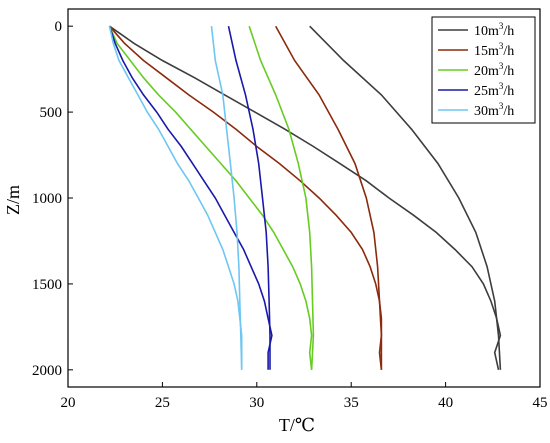 This screenshot has height=443, width=550. I want to click on legend-label: 15m3/h, so click(494, 50).